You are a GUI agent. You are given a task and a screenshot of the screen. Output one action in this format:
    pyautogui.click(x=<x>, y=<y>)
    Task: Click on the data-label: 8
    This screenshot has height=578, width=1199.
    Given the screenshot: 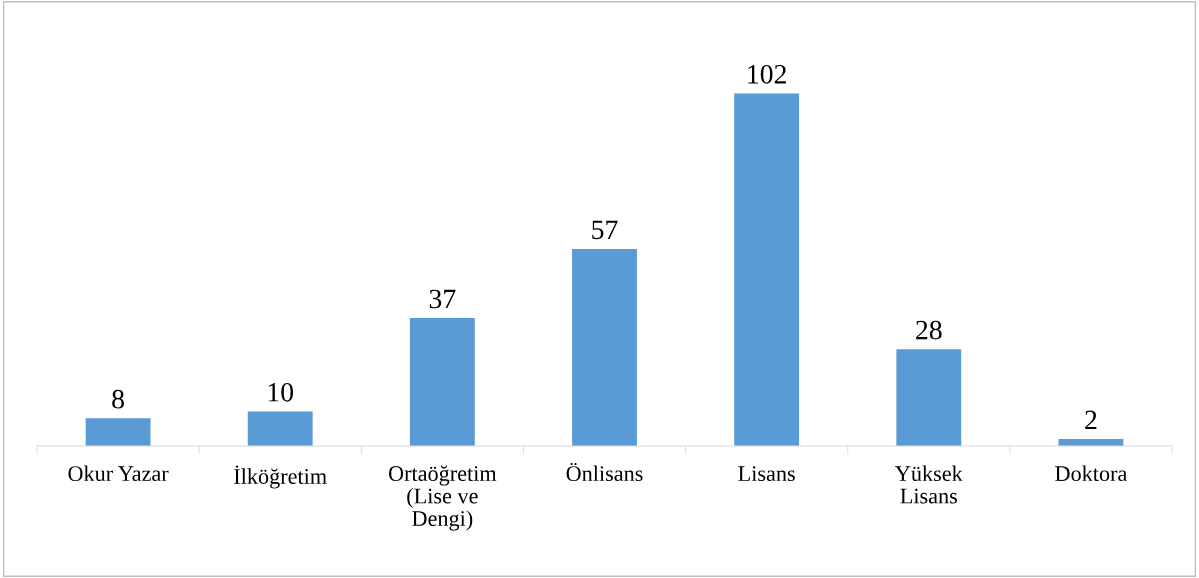 What is the action you would take?
    pyautogui.click(x=118, y=399)
    